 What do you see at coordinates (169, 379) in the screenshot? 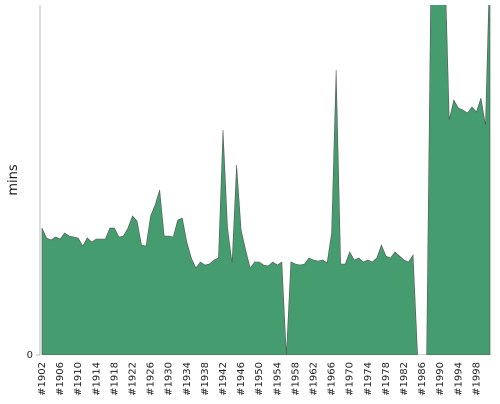
I see `x-tick-label: #1930` at bounding box center [169, 379].